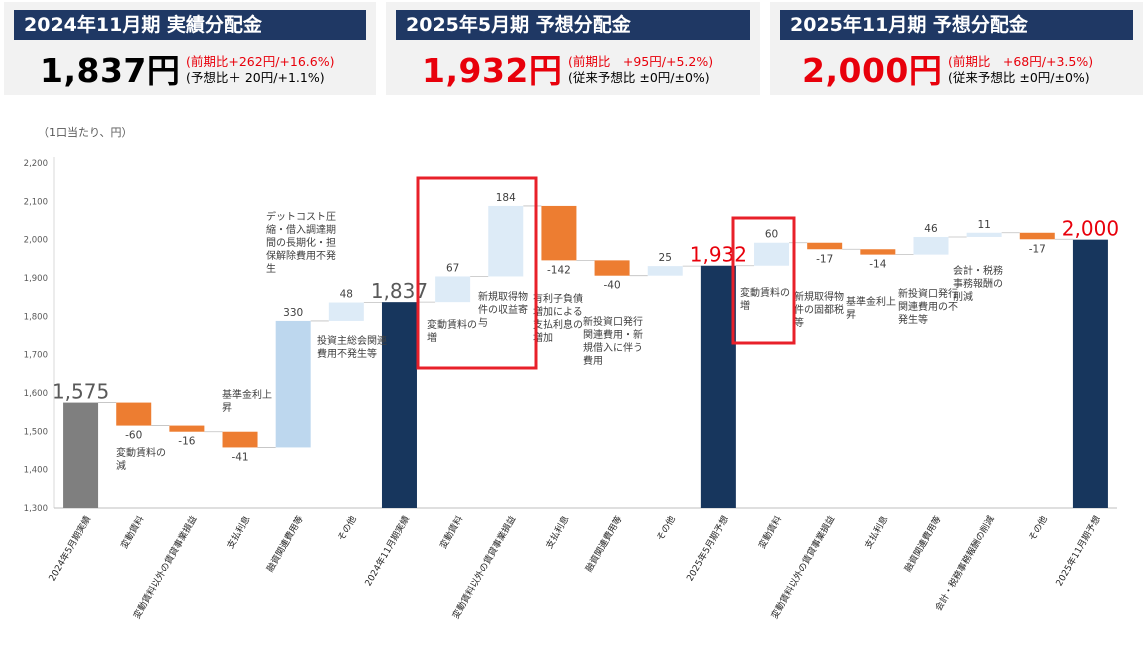  I want to click on bar-annotation: 削減, so click(963, 296).